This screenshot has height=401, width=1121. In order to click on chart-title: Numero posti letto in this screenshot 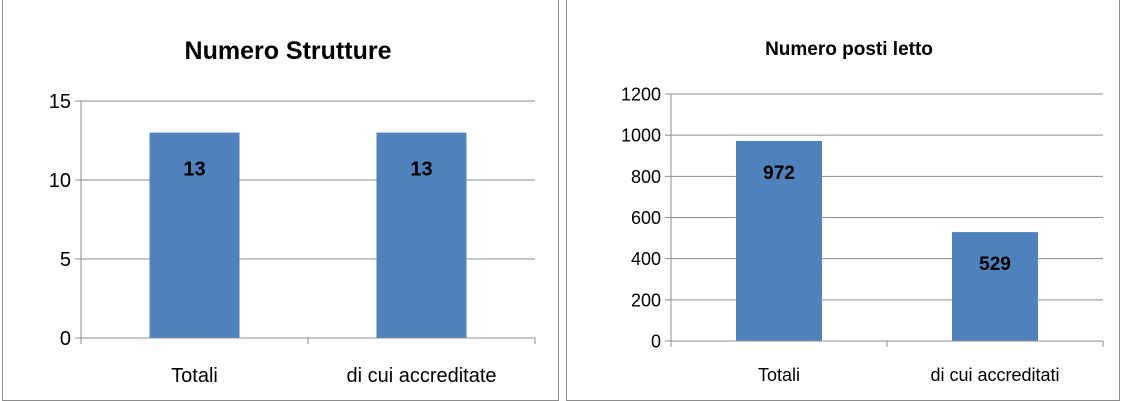, I will do `click(849, 49)`.